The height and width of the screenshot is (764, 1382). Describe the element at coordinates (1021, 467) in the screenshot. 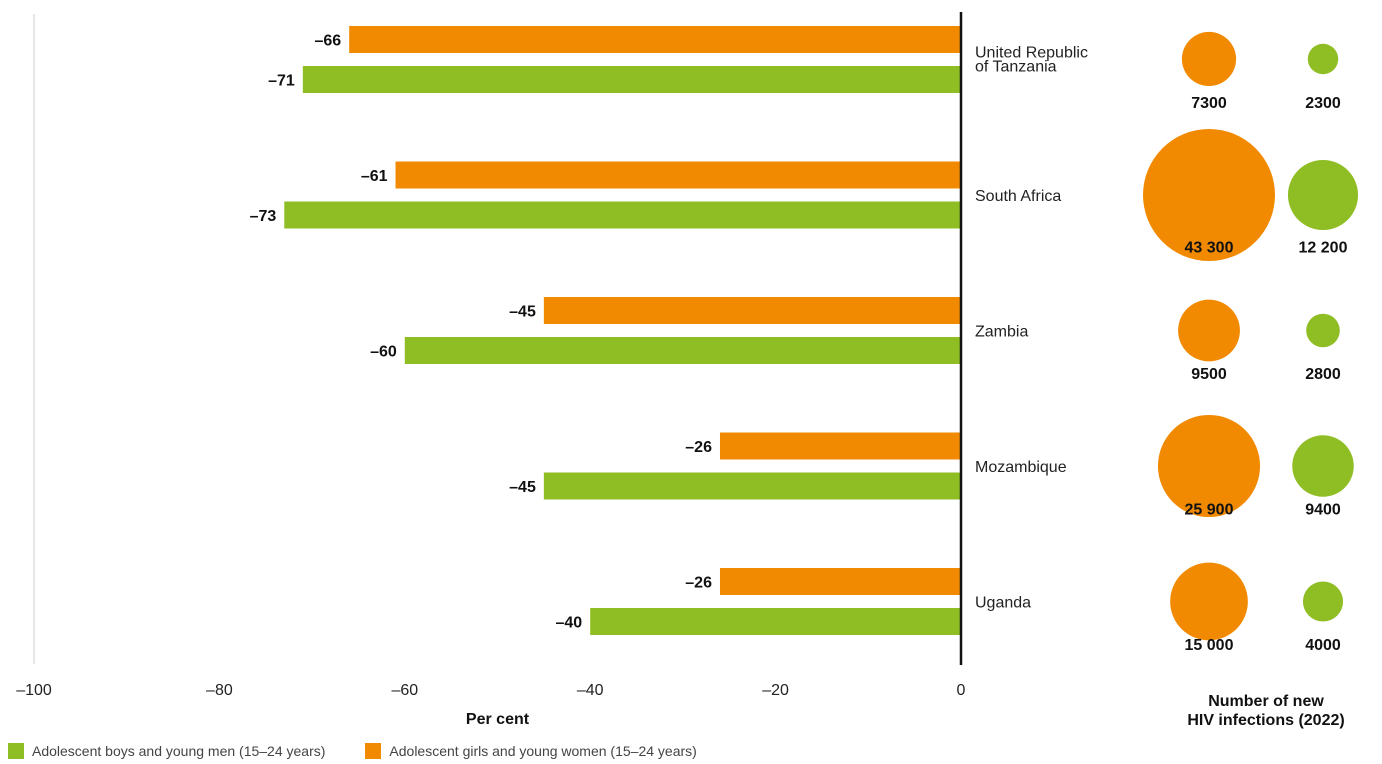

I see `country-label: Mozambique` at that location.